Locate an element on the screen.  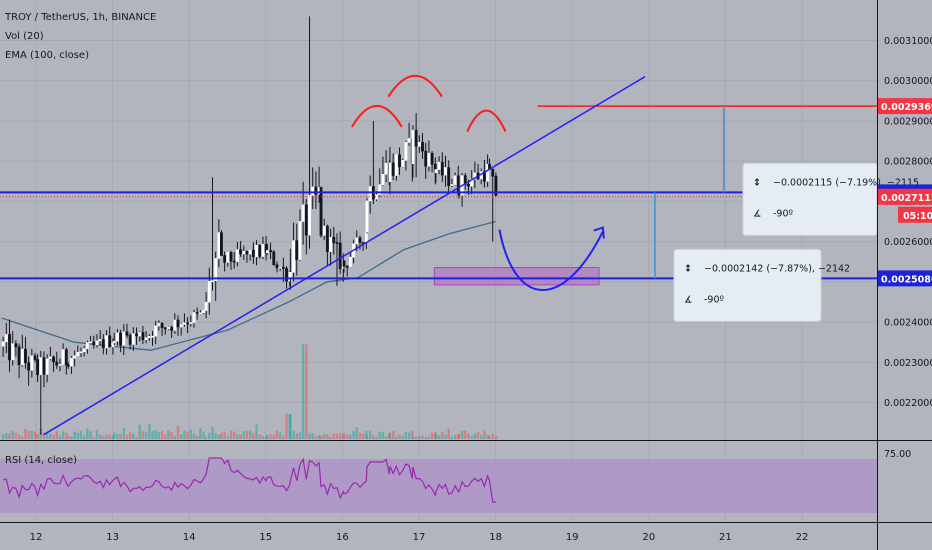
projected-path is located at coordinates (551, 260).